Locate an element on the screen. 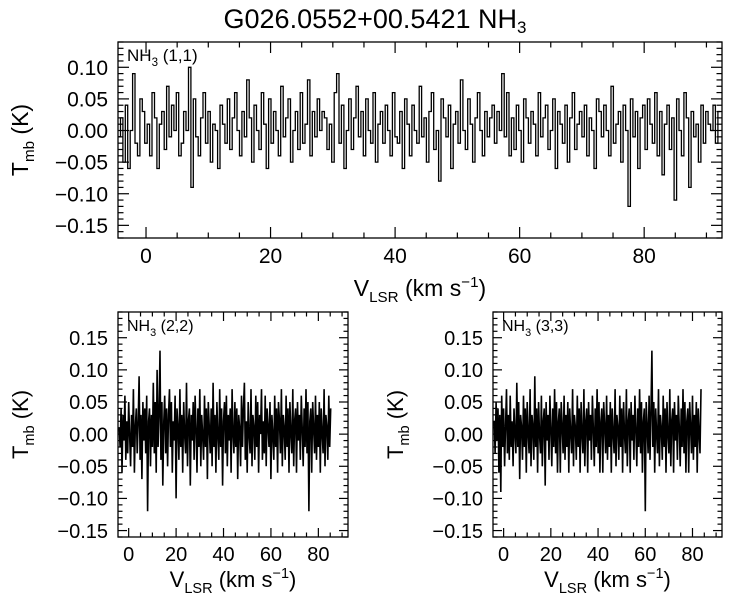 The height and width of the screenshot is (600, 750). chart-title-subscript: 3 is located at coordinates (522, 27).